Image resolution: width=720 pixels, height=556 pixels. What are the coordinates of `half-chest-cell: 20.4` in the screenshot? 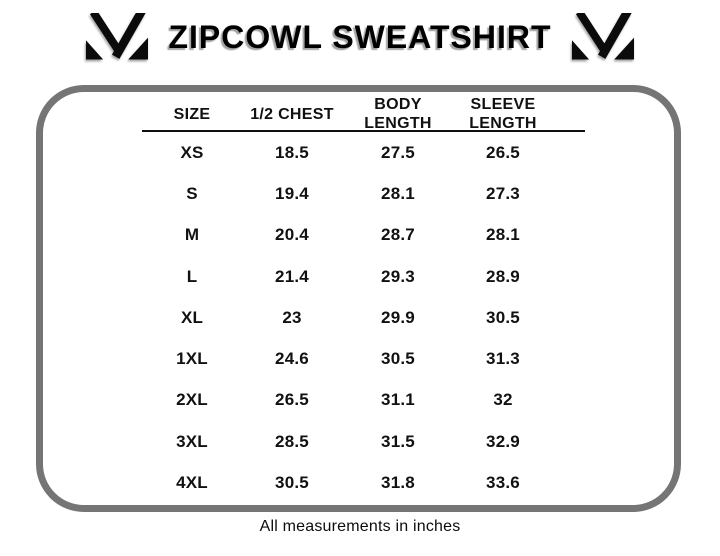 It's located at (292, 235).